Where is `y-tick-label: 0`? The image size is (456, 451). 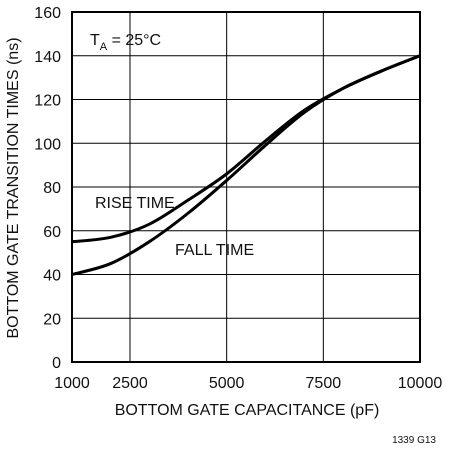
y-tick-label: 0 is located at coordinates (56, 363).